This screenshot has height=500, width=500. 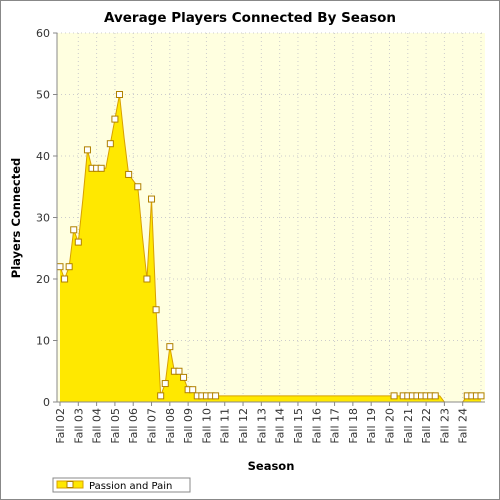 I want to click on y-axis-ticks: 0 10 20 30 40 50 60, so click(x=46, y=218).